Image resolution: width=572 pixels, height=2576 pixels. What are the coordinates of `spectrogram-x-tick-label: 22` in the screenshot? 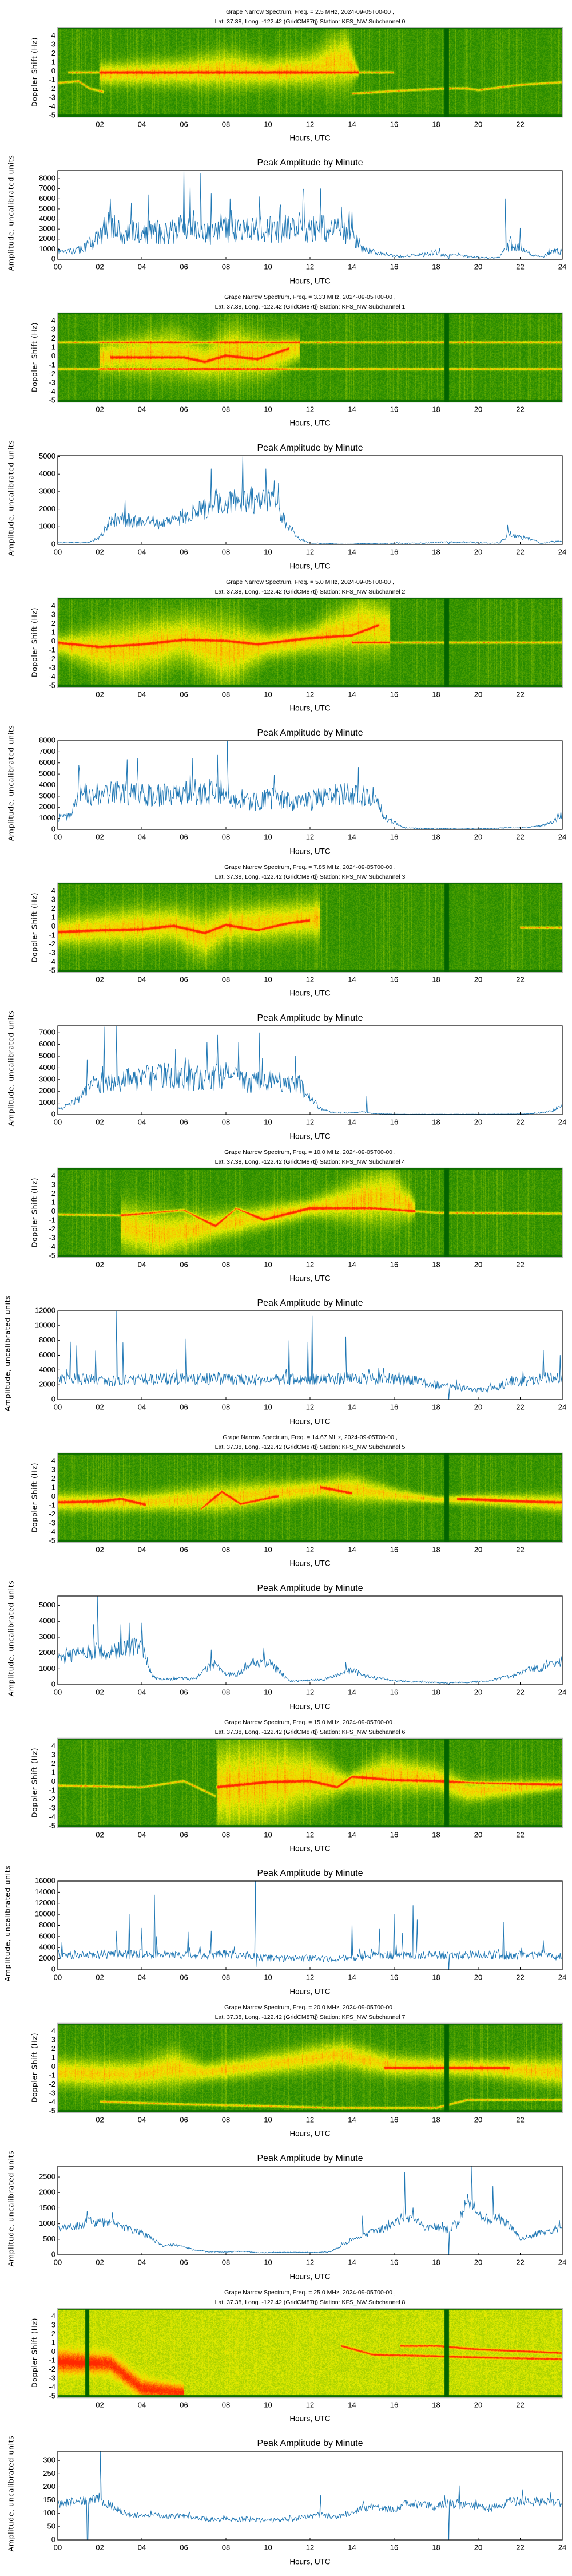 It's located at (520, 1549).